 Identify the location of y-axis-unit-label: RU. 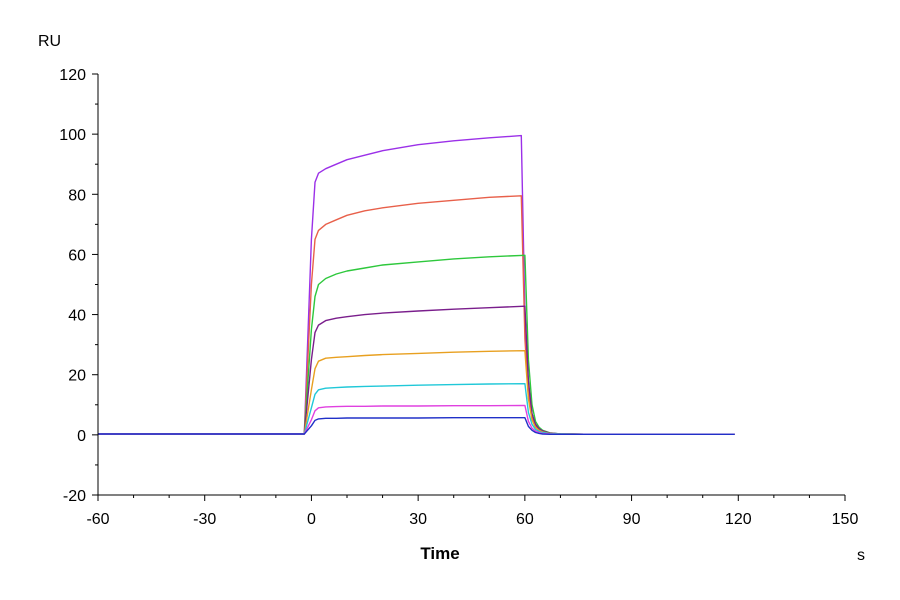
(49, 41).